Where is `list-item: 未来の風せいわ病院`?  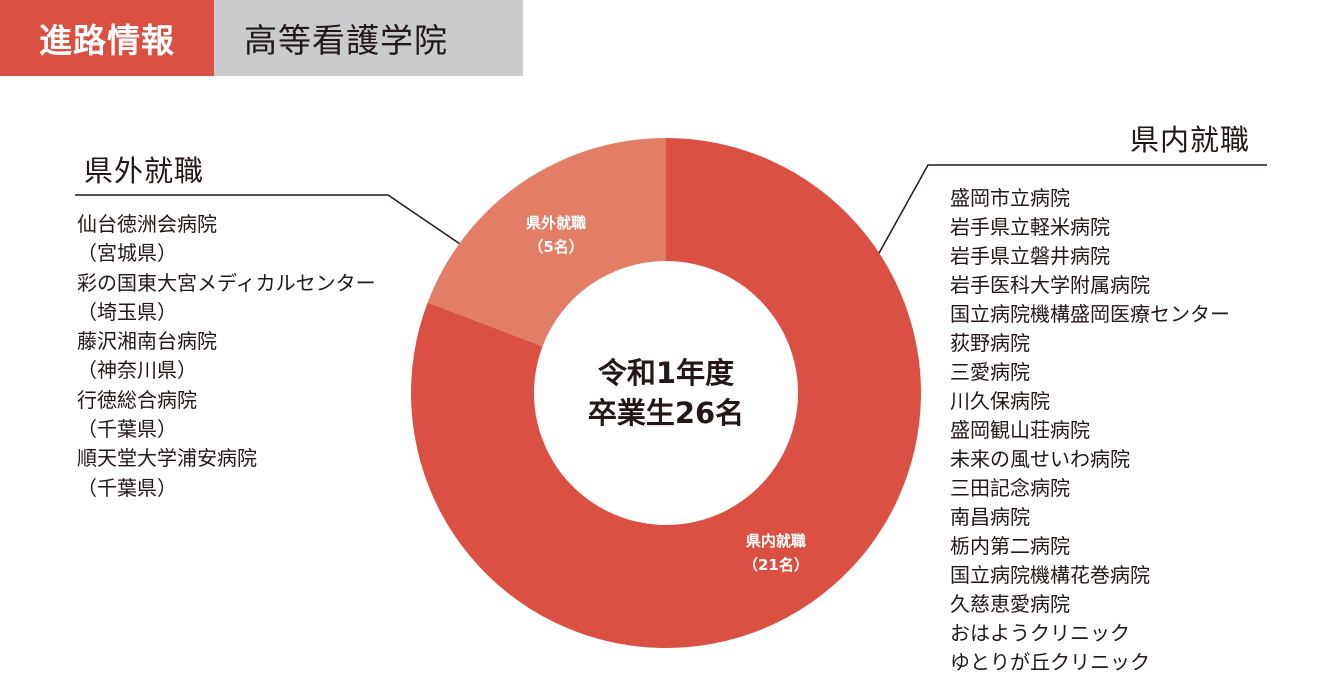
list-item: 未来の風せいわ病院 is located at coordinates (1040, 459).